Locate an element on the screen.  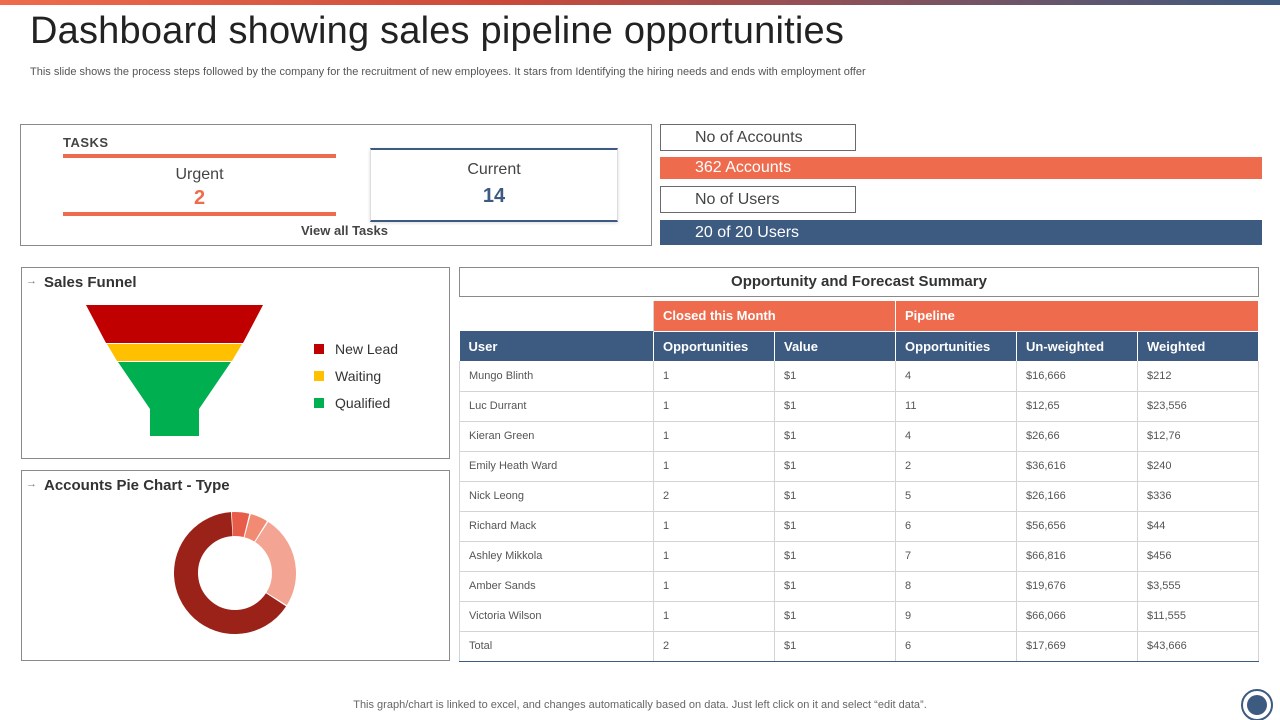
table-cell: $16,666 is located at coordinates (1077, 376).